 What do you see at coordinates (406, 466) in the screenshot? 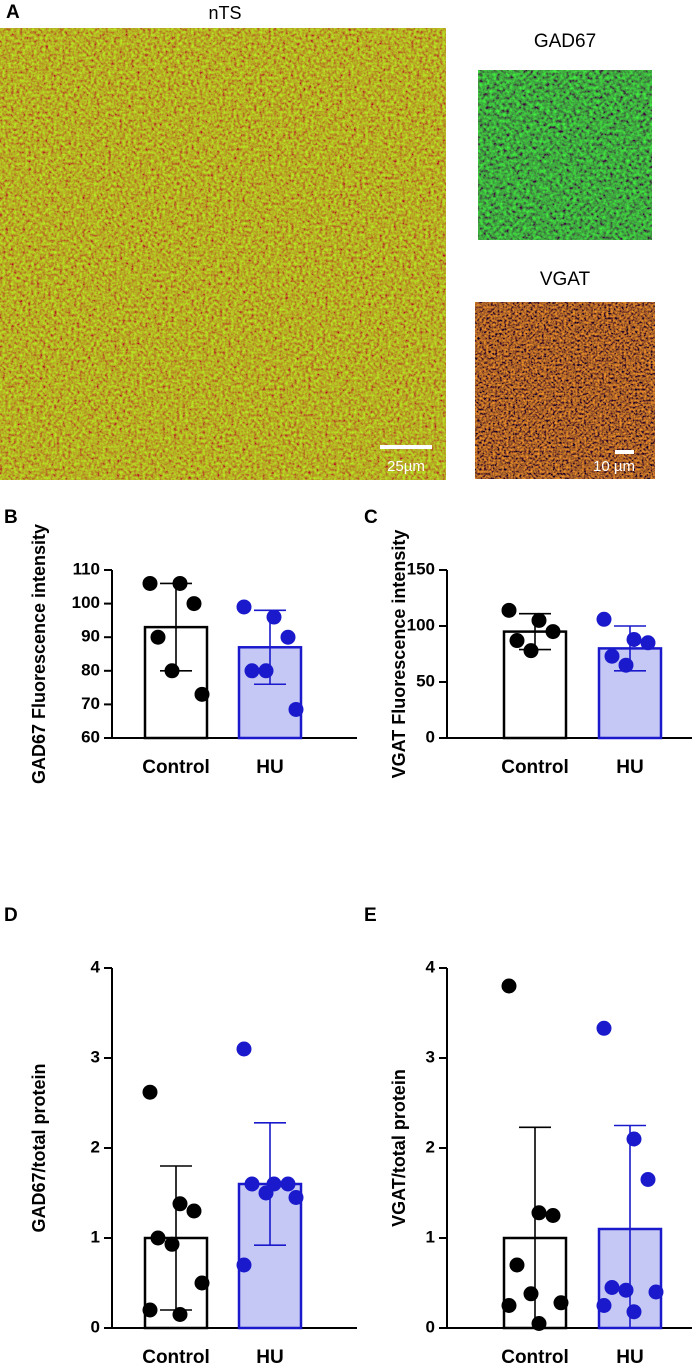
I see `scale-label: 25µm` at bounding box center [406, 466].